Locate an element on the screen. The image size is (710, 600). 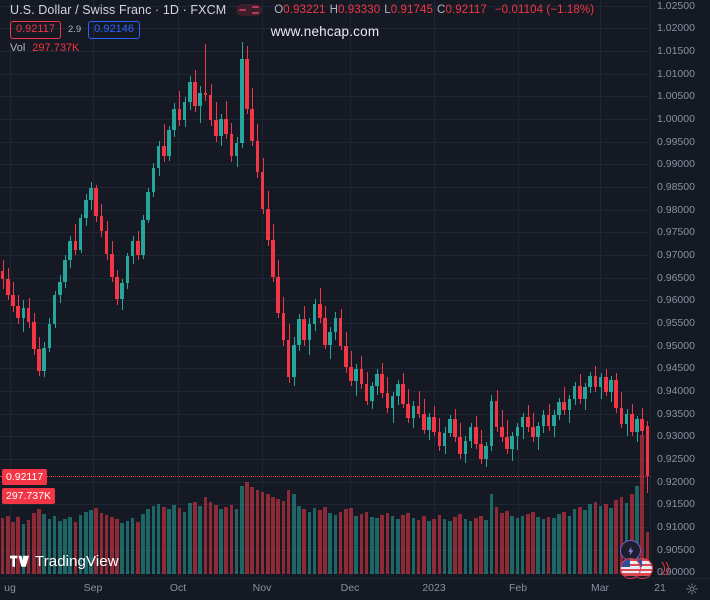
time-scale: ug Sep Oct Nov Dec 2023 Feb Mar 21 is located at coordinates (355, 589).